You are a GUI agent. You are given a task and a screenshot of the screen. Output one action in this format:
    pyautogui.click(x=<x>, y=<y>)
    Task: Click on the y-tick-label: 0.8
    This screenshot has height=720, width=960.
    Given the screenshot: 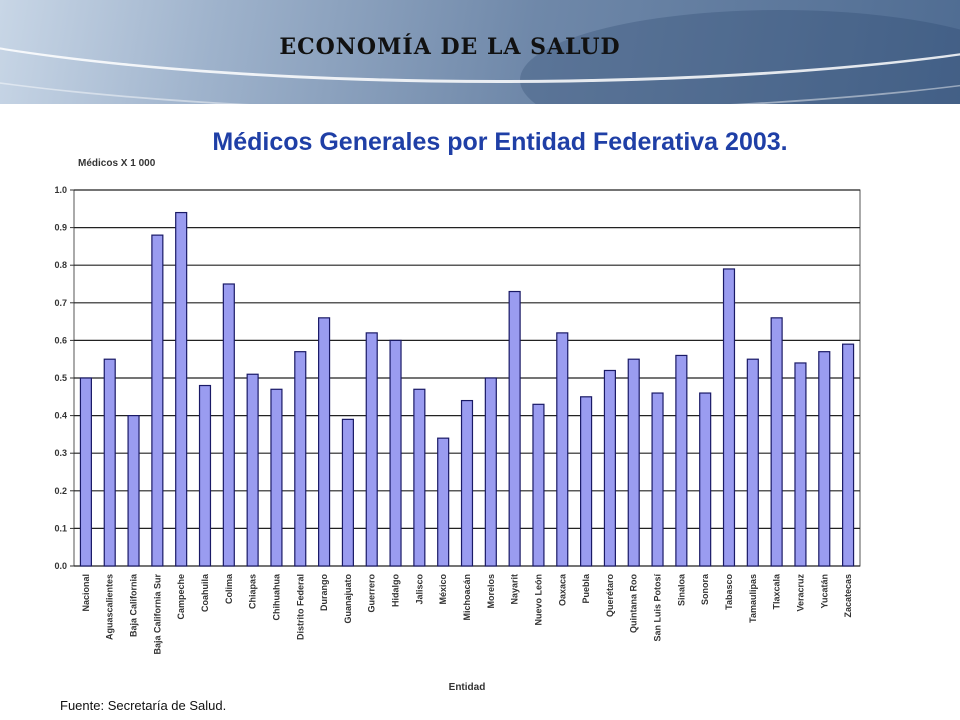 What is the action you would take?
    pyautogui.click(x=60, y=265)
    